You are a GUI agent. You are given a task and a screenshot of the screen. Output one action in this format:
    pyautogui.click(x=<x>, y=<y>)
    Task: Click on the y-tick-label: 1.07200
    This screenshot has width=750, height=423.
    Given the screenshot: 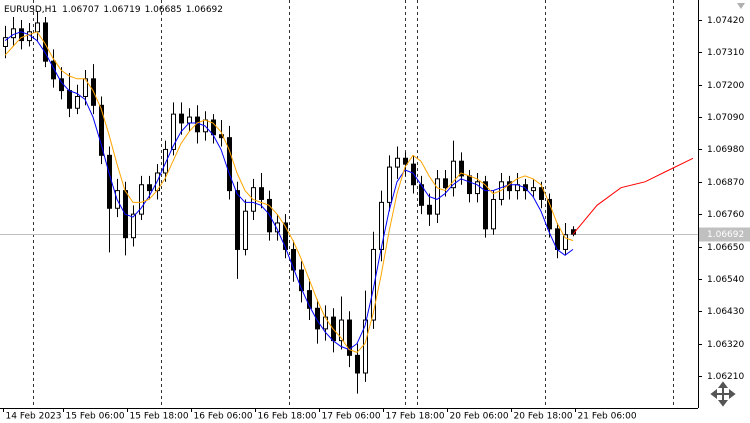 What is the action you would take?
    pyautogui.click(x=725, y=86)
    